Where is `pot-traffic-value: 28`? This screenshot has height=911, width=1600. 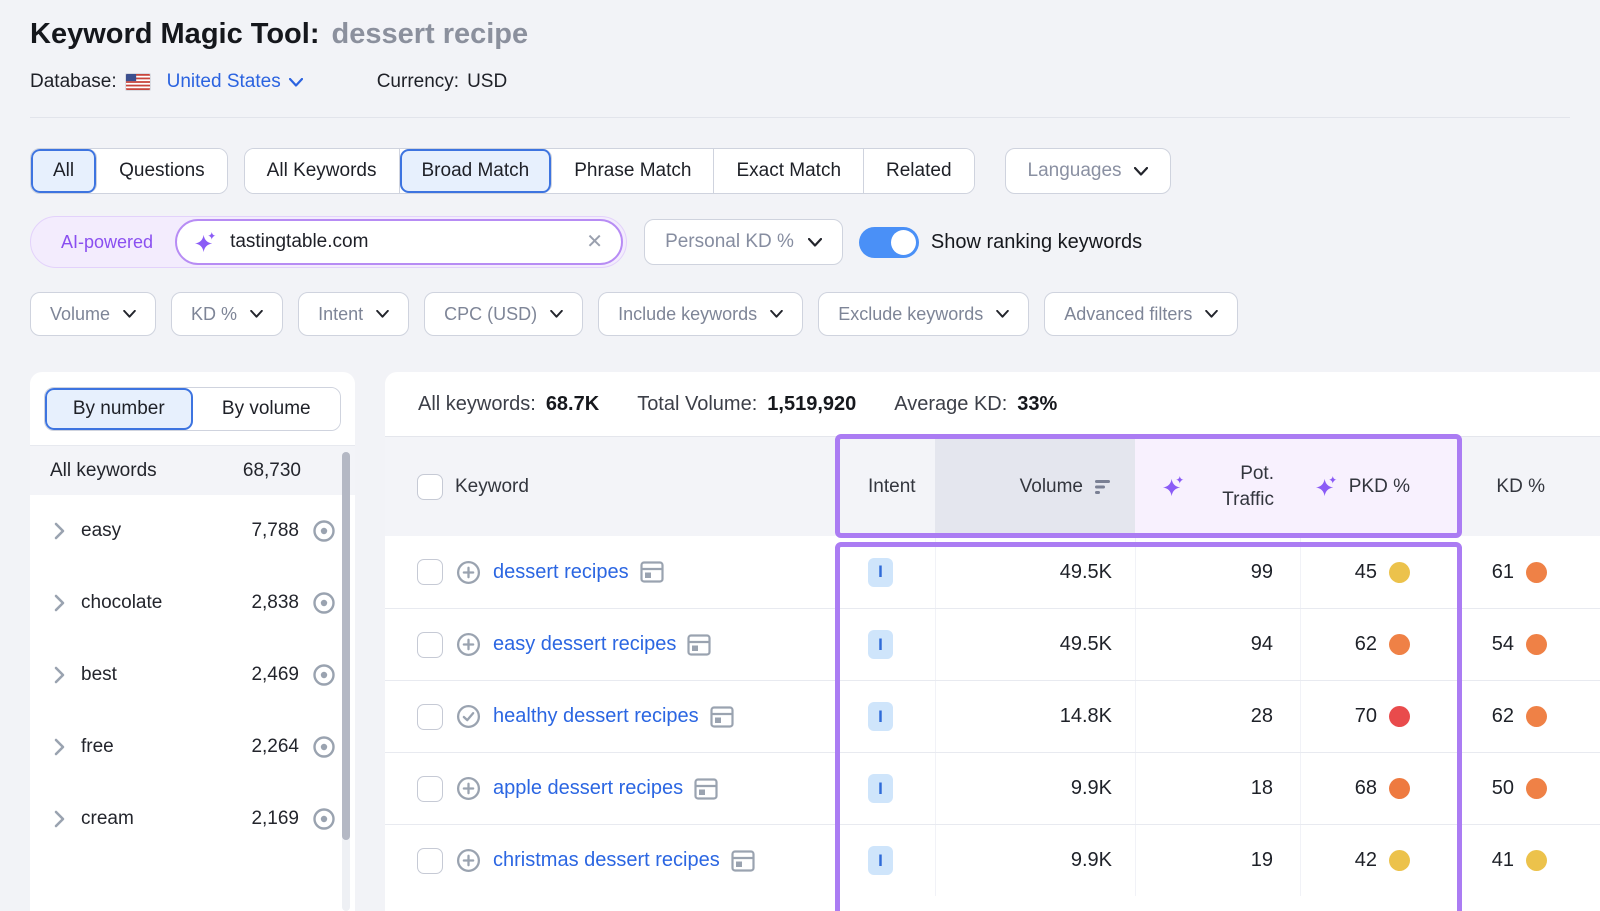 pot-traffic-value: 28 is located at coordinates (1217, 716).